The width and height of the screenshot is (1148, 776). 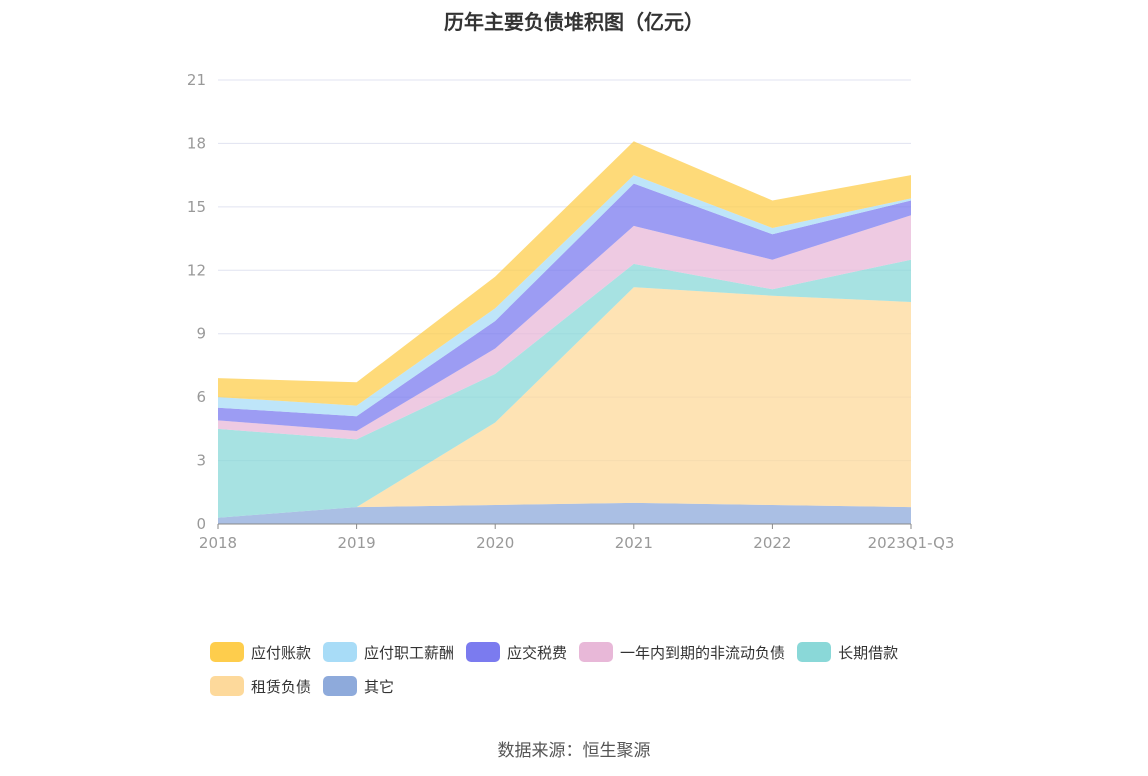 I want to click on y-tick-label: 0, so click(x=201, y=524).